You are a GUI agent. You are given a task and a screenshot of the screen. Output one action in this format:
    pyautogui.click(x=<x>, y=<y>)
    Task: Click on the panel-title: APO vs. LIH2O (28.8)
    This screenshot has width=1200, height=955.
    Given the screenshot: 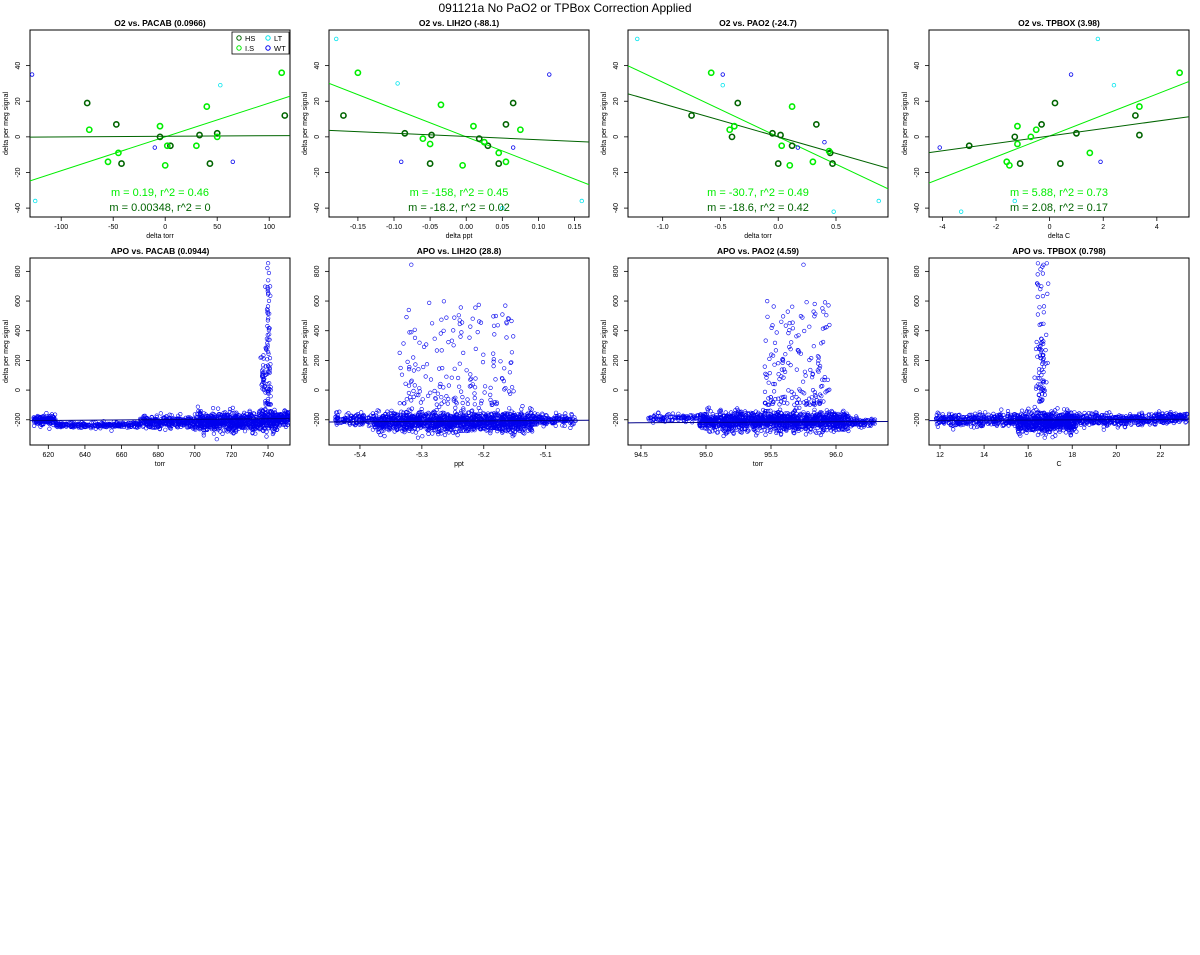 What is the action you would take?
    pyautogui.click(x=459, y=251)
    